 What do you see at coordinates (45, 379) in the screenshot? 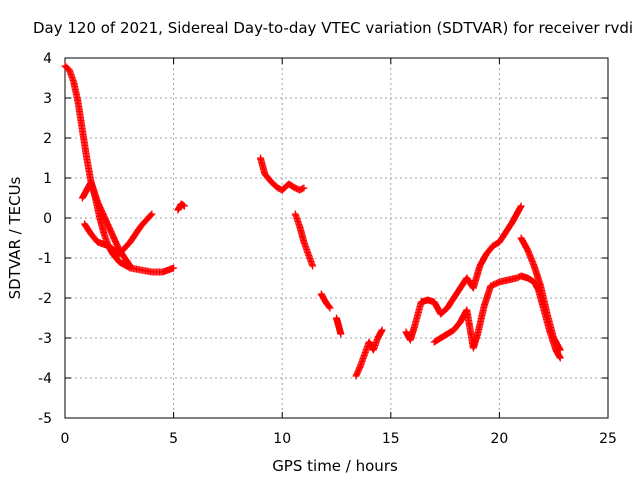
I see `y-tick-label: -4` at bounding box center [45, 379].